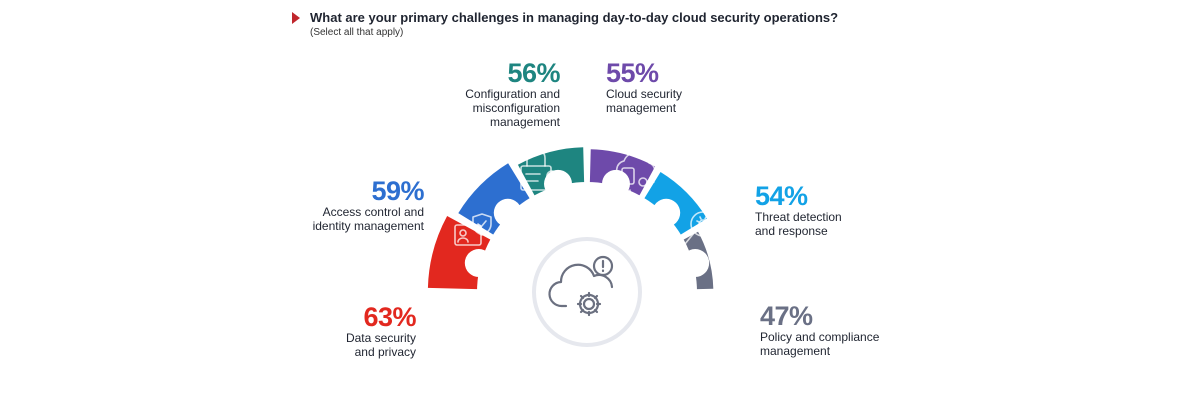 This screenshot has height=413, width=1200. I want to click on chart-subtitle: (Select all that apply), so click(357, 32).